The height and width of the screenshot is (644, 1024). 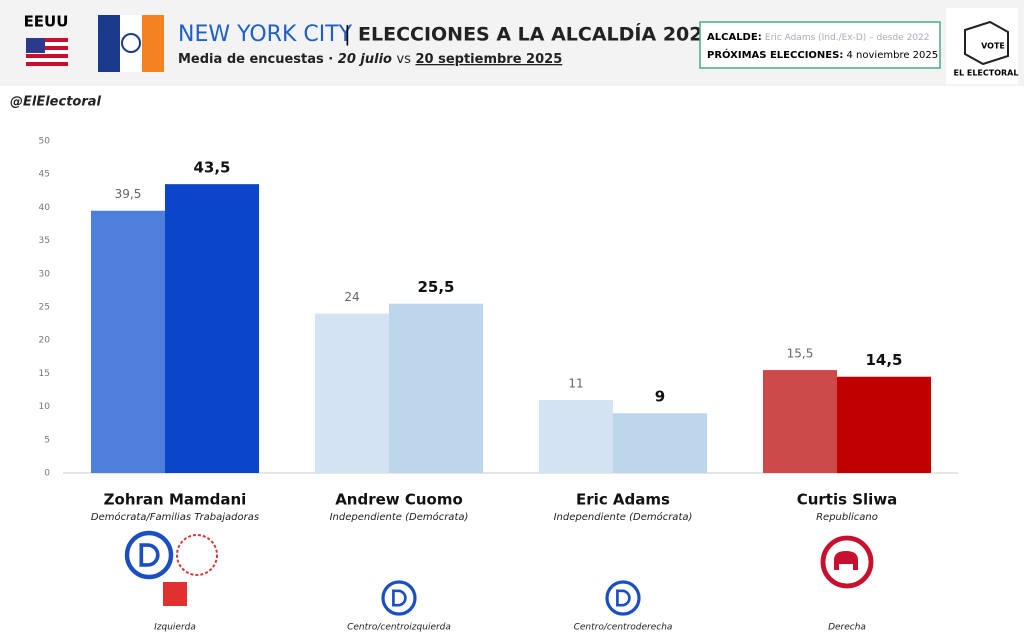 I want to click on y-tick-label: 40, so click(x=45, y=208).